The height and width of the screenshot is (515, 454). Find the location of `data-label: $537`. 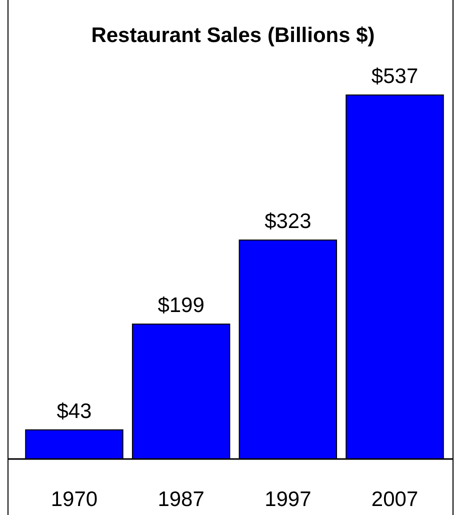

data-label: $537 is located at coordinates (394, 76).